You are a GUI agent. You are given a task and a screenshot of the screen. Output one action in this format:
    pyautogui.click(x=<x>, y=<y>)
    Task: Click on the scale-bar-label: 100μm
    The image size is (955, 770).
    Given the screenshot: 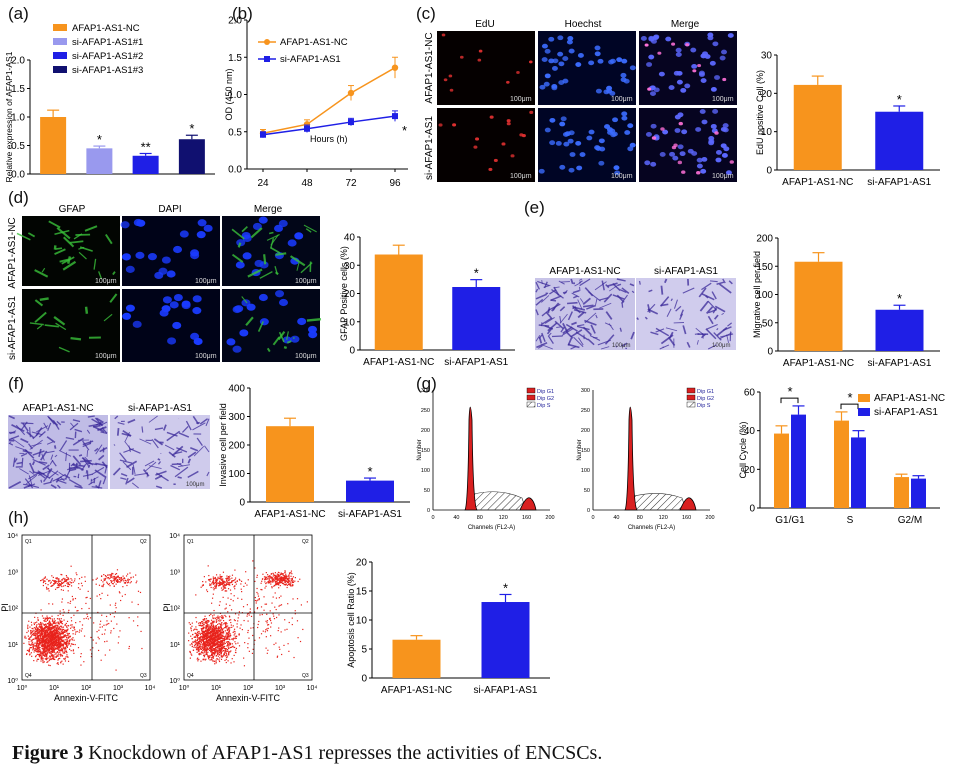 What is the action you would take?
    pyautogui.click(x=723, y=176)
    